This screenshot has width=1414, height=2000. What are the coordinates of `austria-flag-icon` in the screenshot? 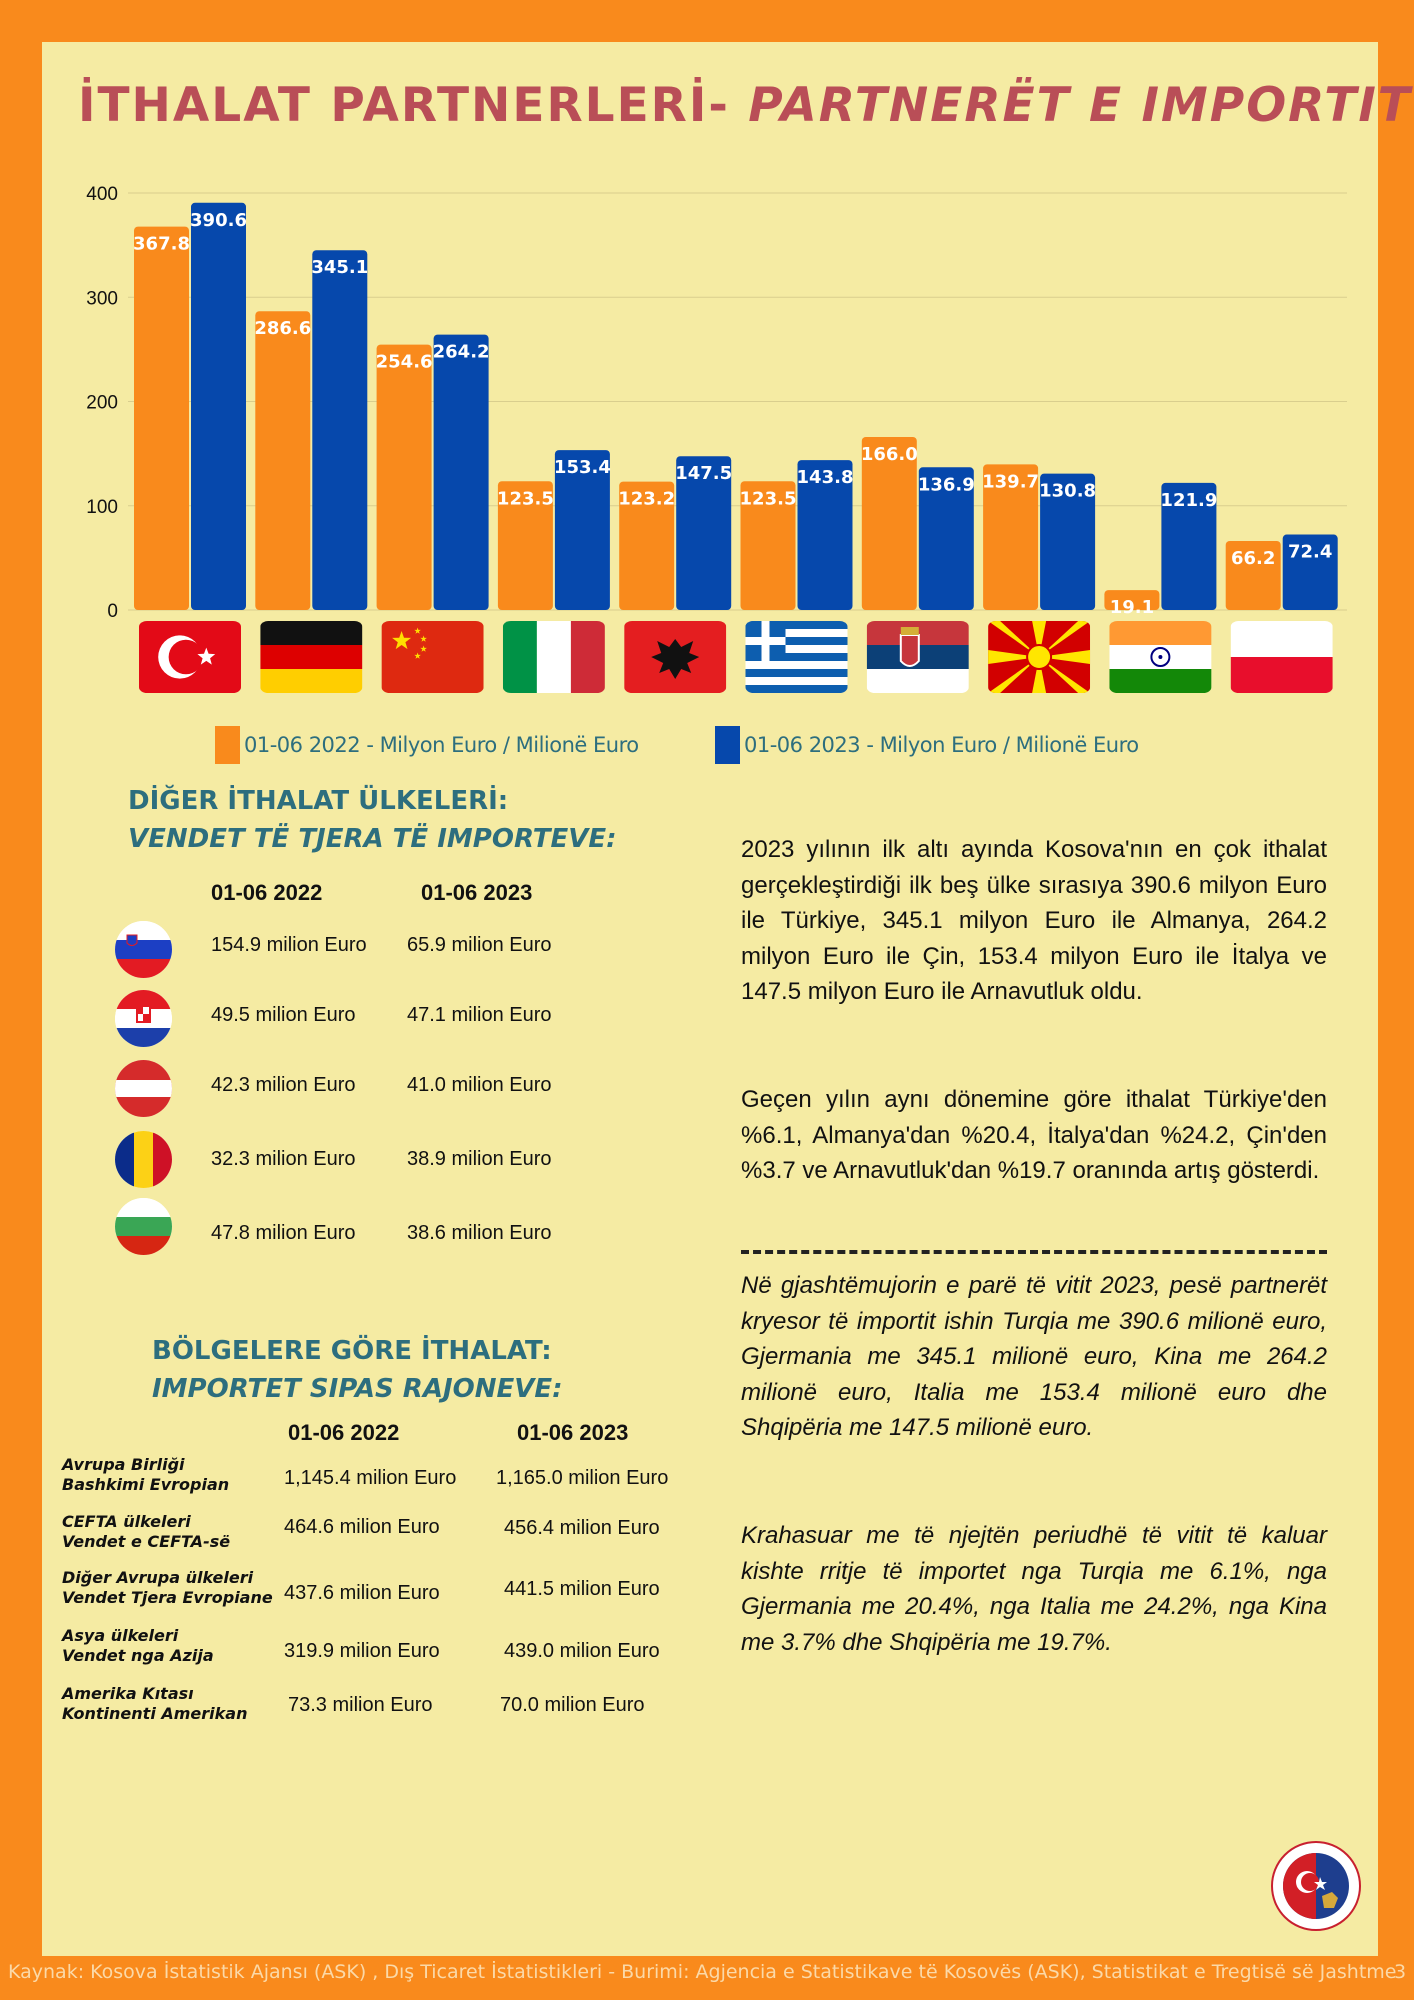 It's located at (143, 1088).